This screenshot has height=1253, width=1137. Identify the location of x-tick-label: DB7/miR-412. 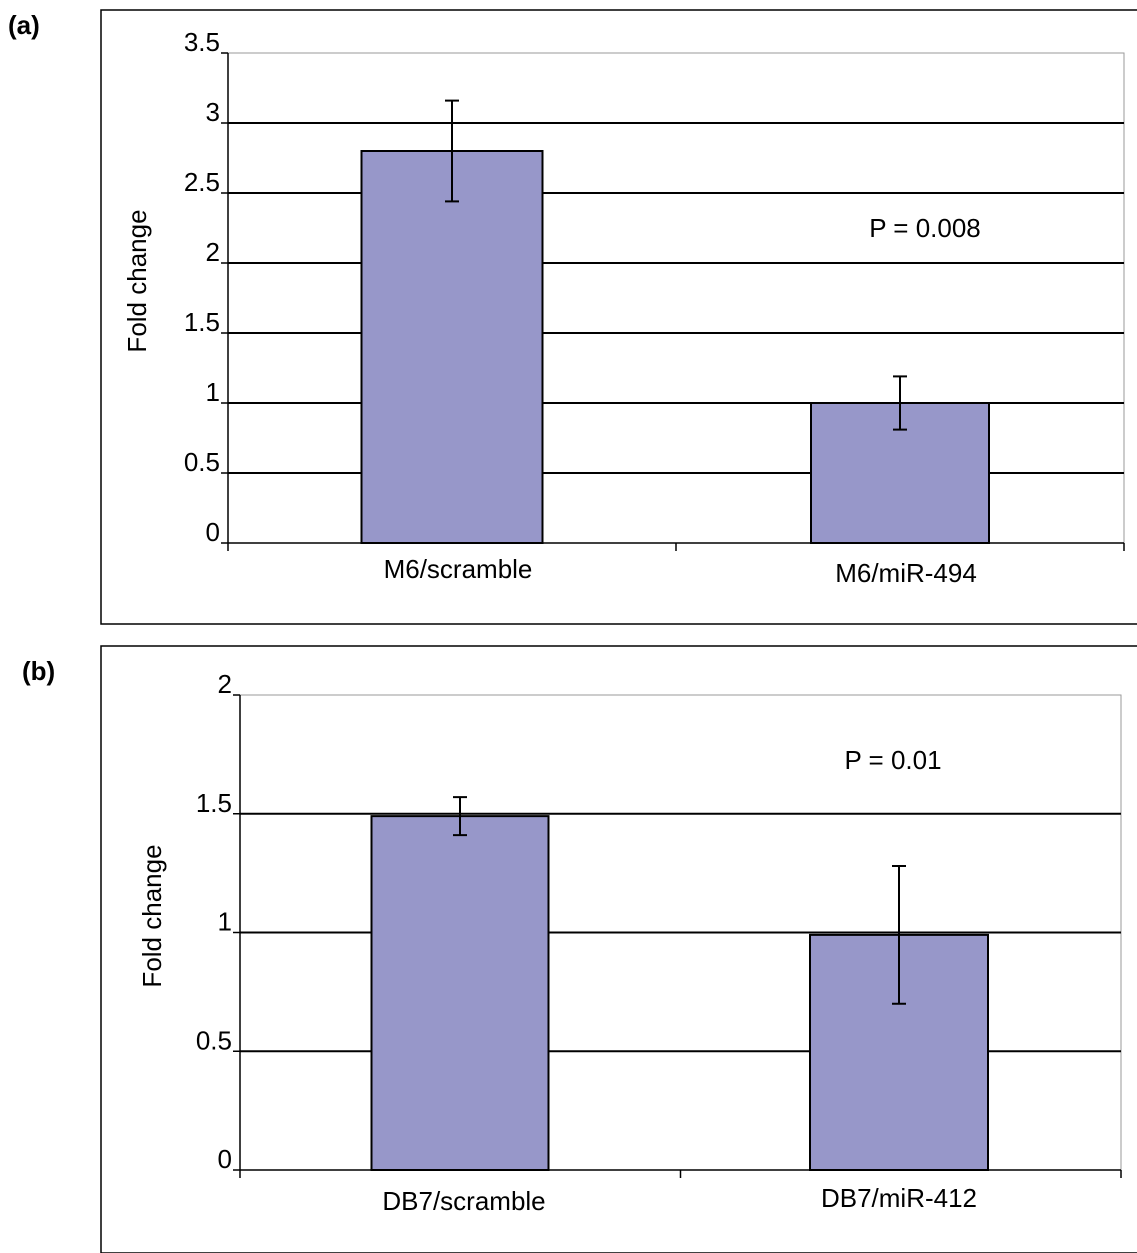
(899, 1198).